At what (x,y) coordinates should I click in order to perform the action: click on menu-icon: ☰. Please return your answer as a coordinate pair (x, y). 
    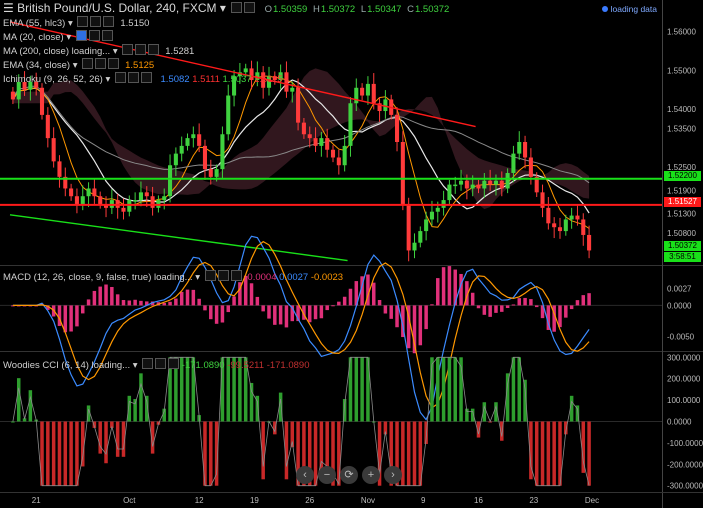
    Looking at the image, I should click on (8, 8).